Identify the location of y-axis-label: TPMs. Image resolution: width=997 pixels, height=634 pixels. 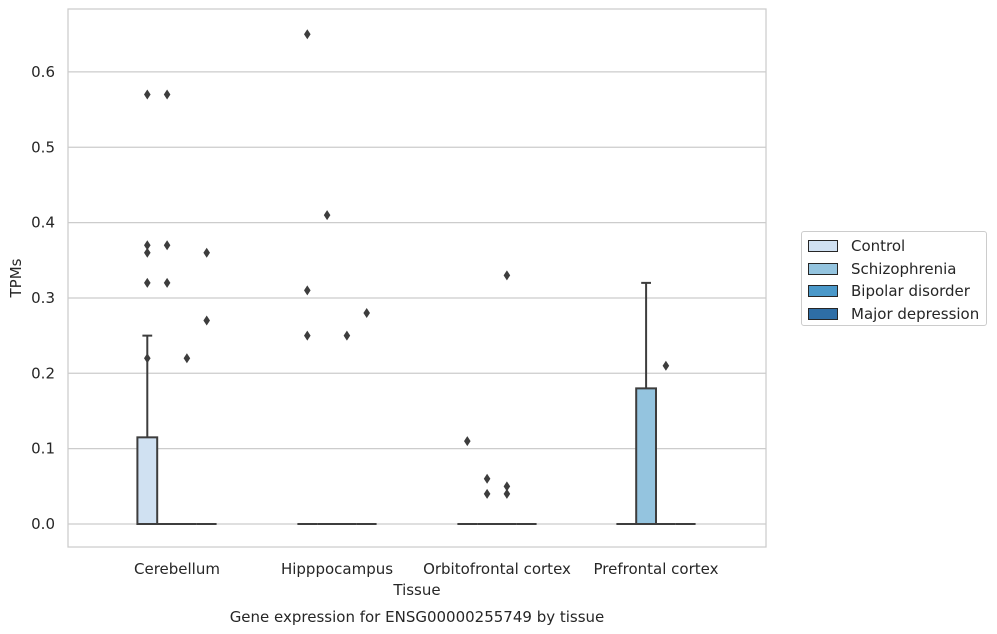
(16, 278).